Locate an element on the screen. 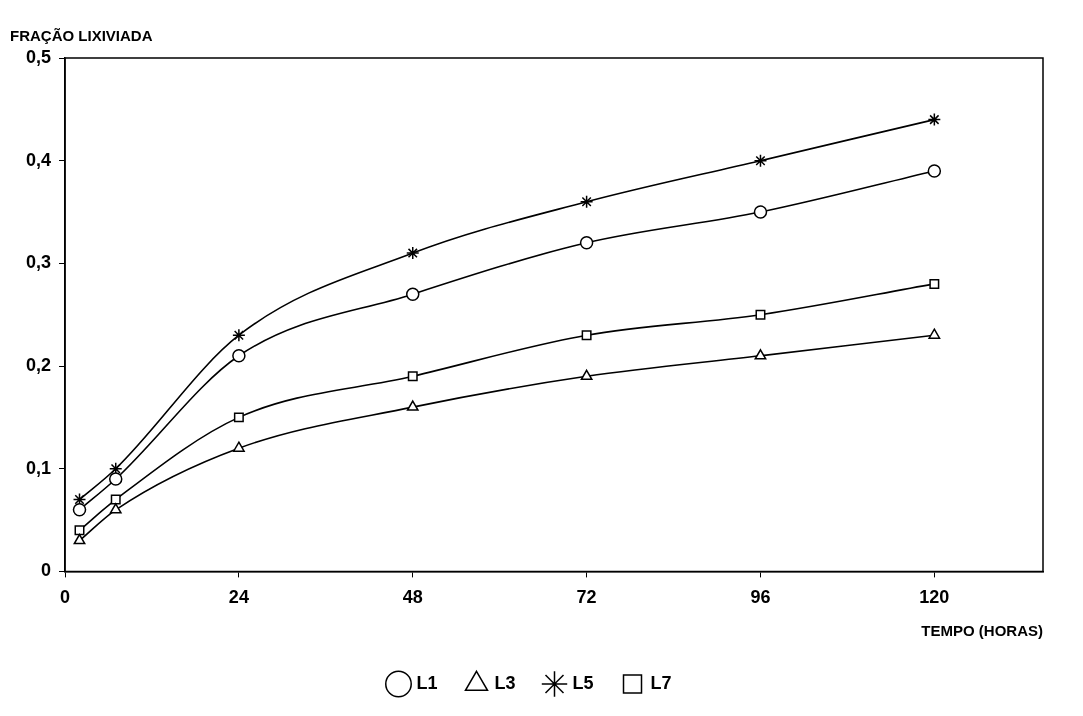  y-tick-label: 0,4 is located at coordinates (38, 159).